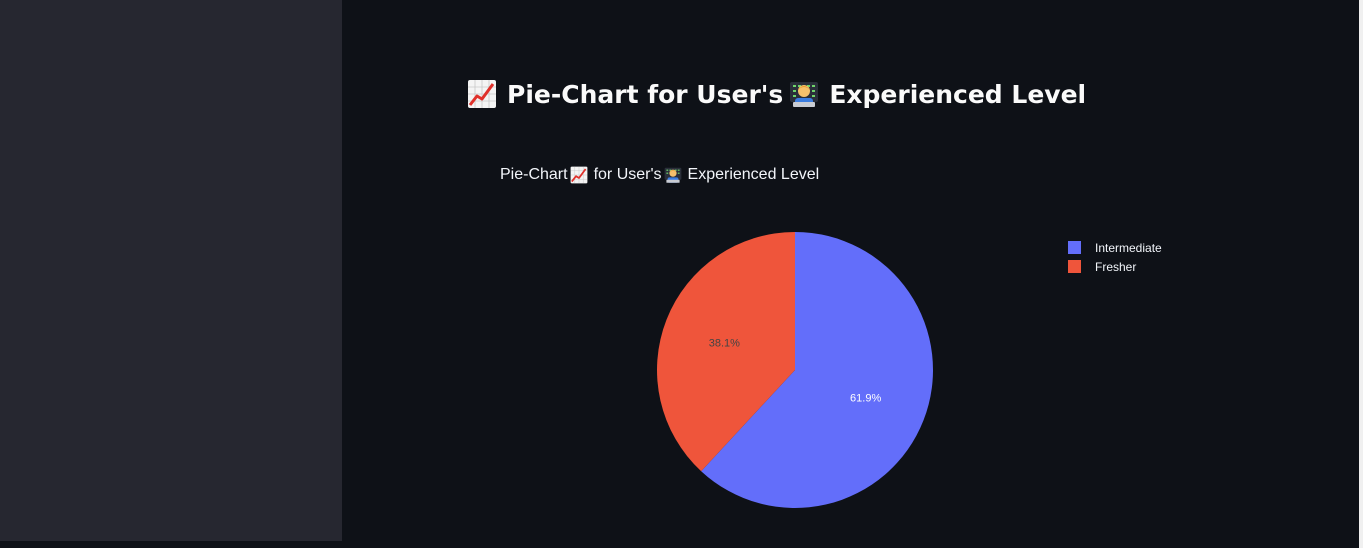 The height and width of the screenshot is (548, 1363). Describe the element at coordinates (817, 370) in the screenshot. I see `pie-slice-intermediate` at that location.